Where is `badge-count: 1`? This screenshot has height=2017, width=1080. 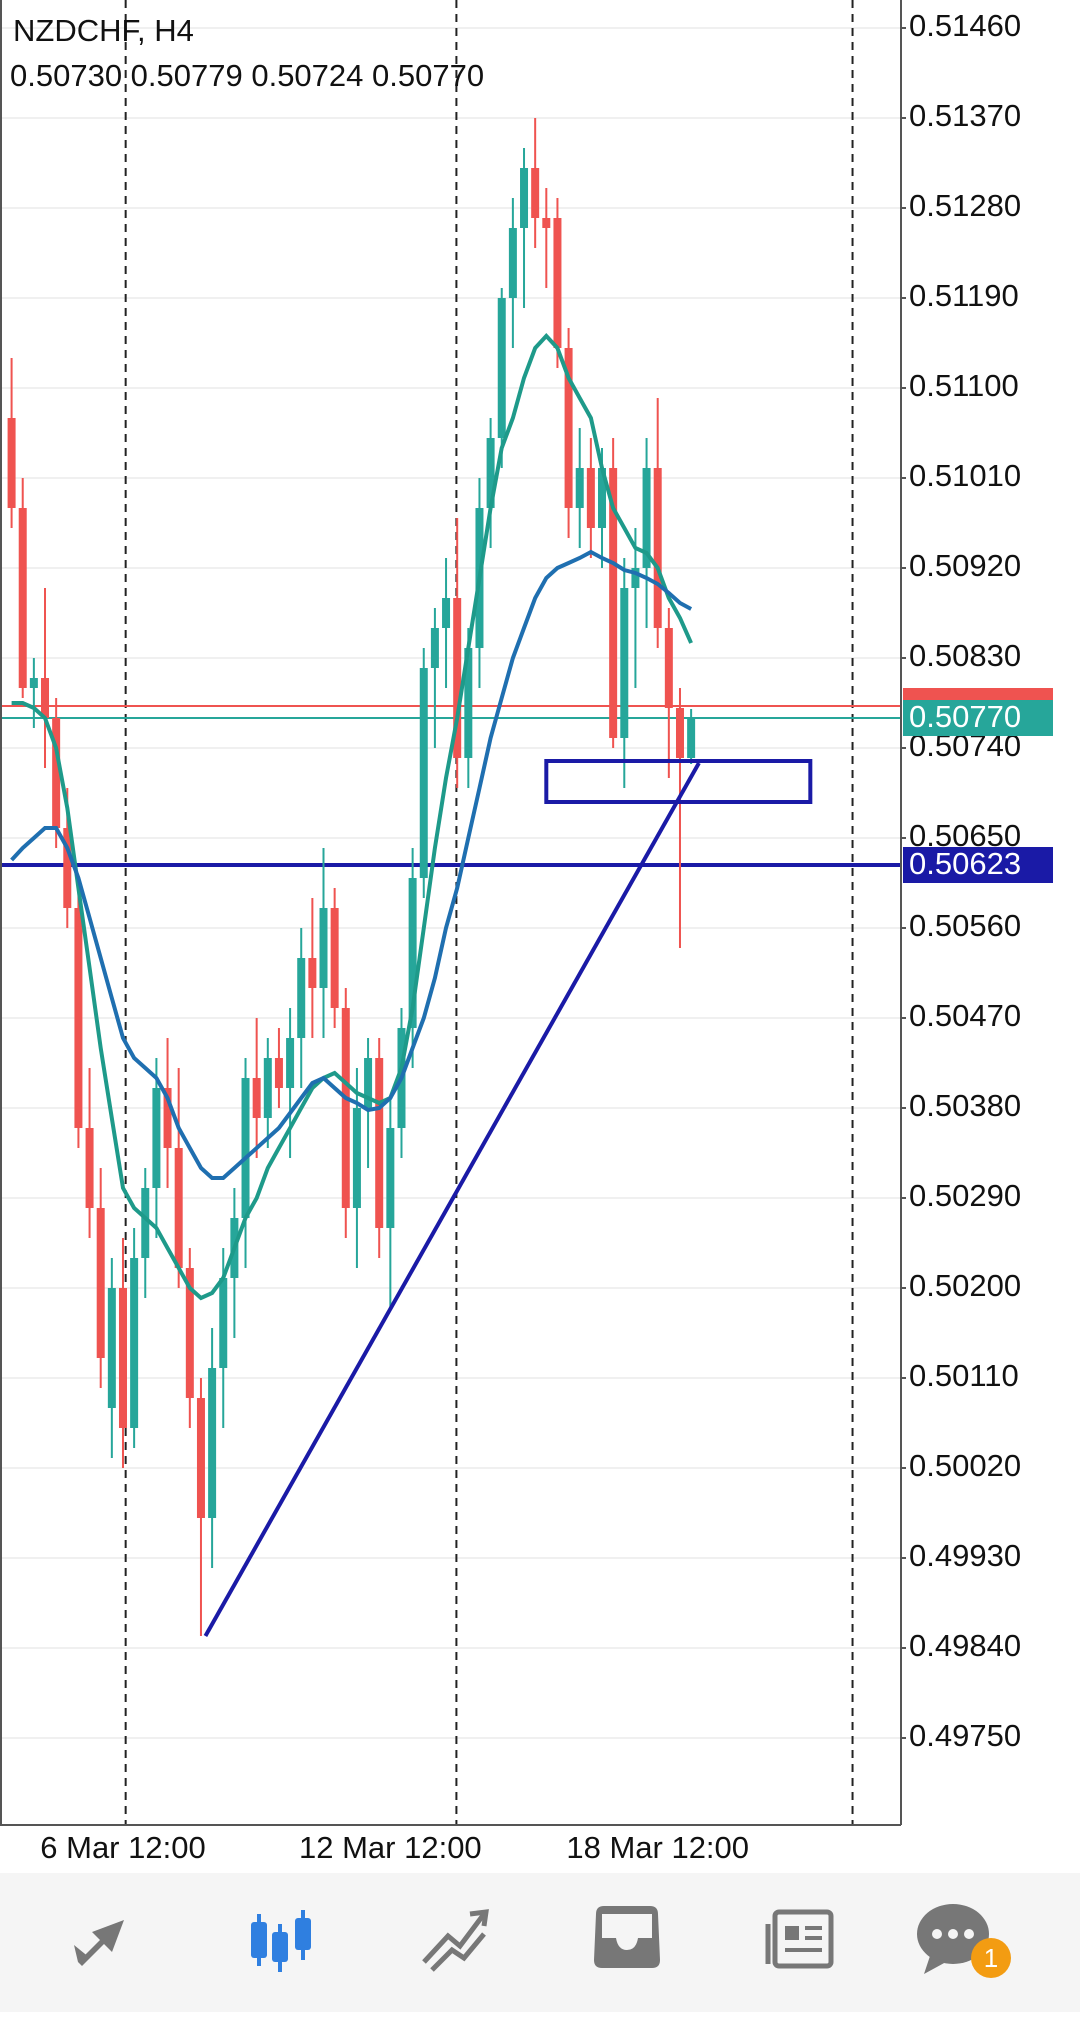
badge-count: 1 is located at coordinates (991, 1958).